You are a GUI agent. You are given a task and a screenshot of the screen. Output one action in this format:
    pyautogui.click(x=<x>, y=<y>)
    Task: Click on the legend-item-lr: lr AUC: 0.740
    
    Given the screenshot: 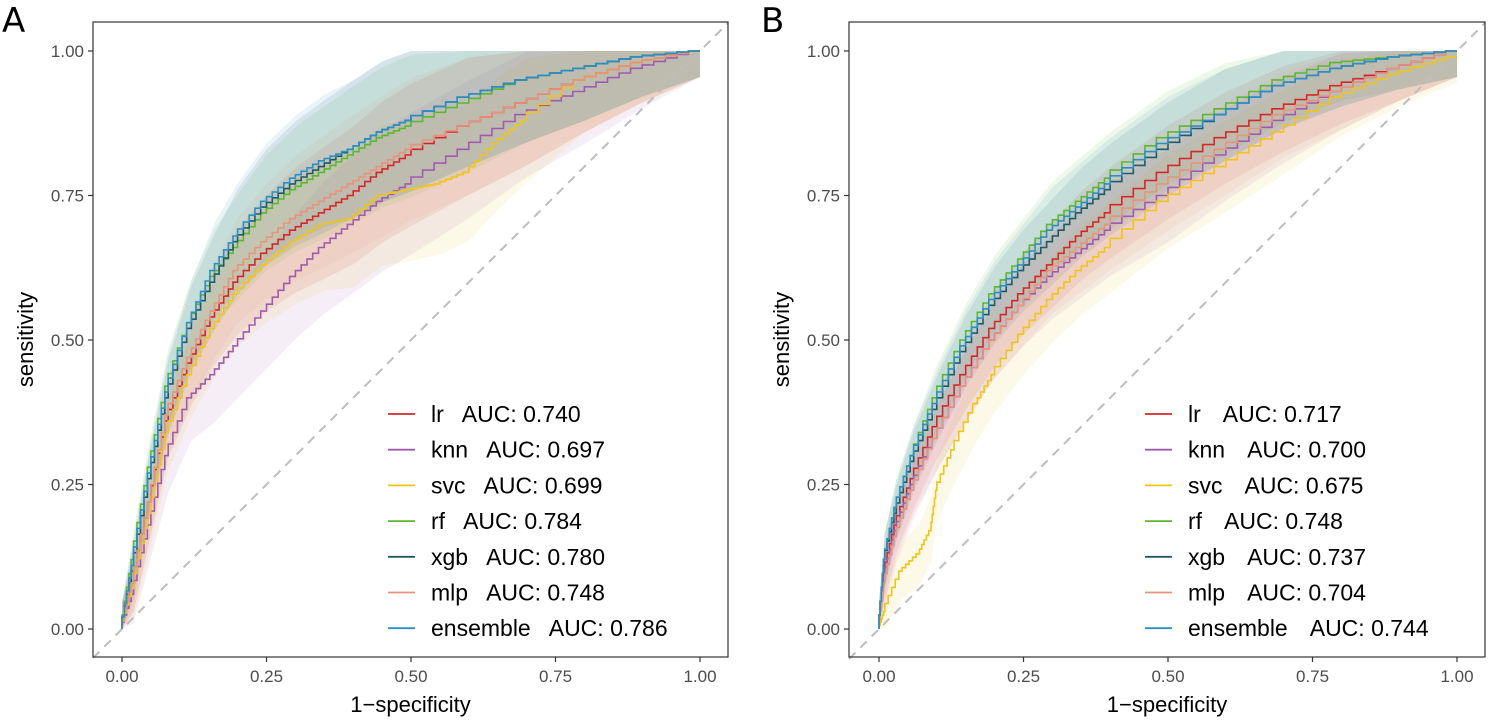 What is the action you would take?
    pyautogui.click(x=484, y=414)
    